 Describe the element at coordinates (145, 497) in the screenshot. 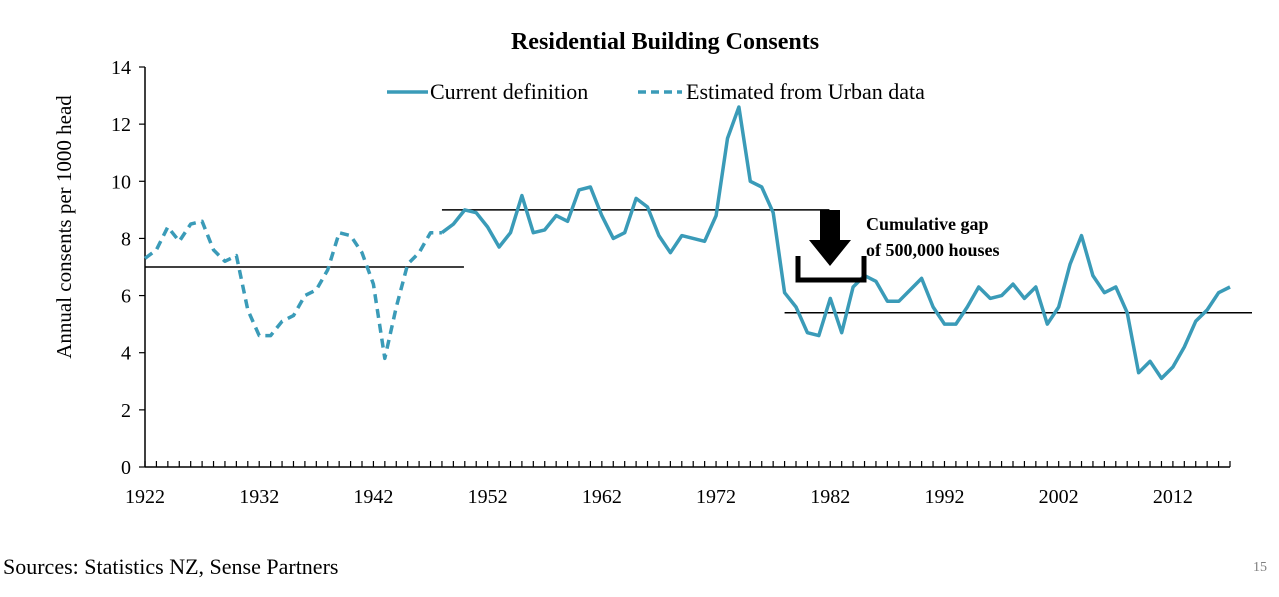

I see `x-tick-label: 1922` at that location.